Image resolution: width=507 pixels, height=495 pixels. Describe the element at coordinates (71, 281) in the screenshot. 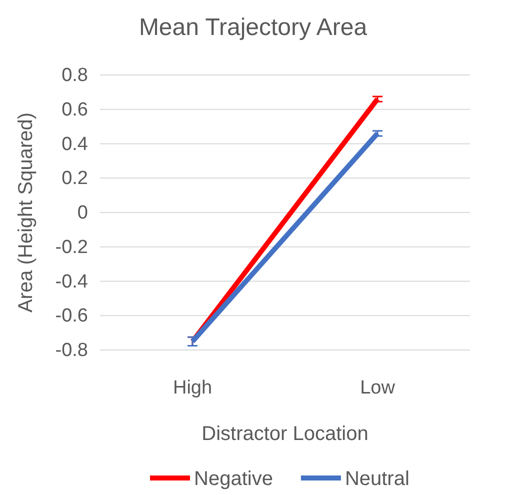

I see `y-tick-label: -0.4` at that location.